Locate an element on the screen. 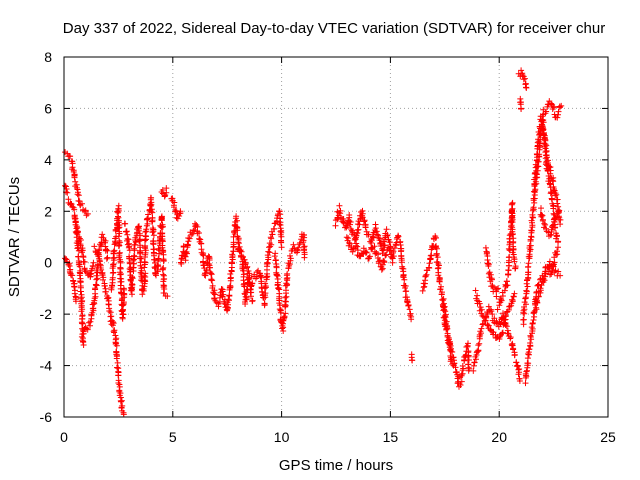 The height and width of the screenshot is (480, 640). y-tick-label: -2 is located at coordinates (46, 314).